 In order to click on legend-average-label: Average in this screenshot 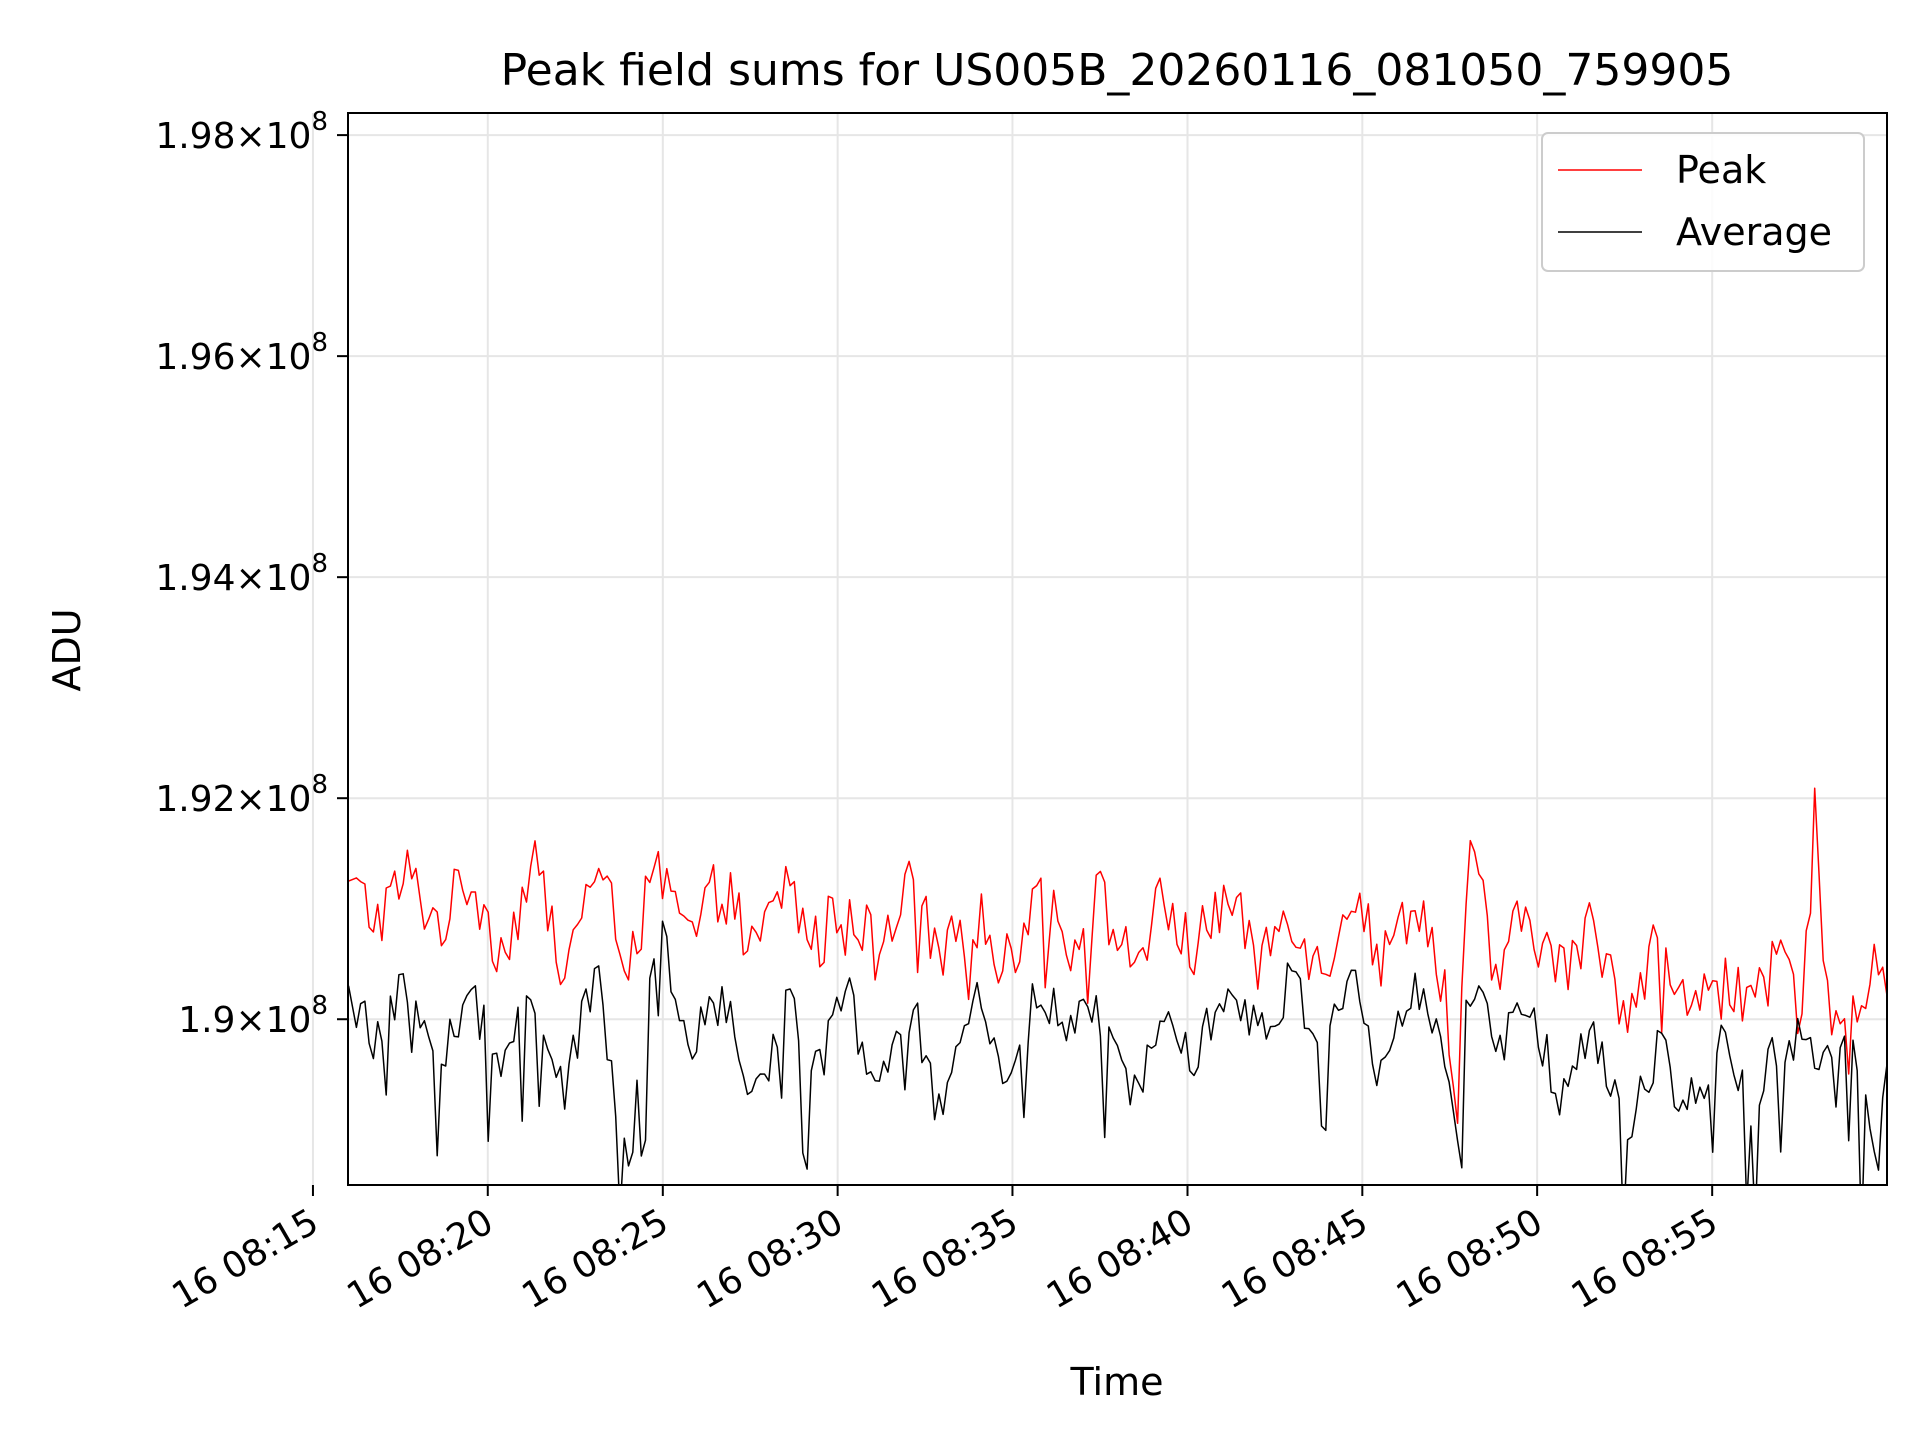, I will do `click(1754, 232)`.